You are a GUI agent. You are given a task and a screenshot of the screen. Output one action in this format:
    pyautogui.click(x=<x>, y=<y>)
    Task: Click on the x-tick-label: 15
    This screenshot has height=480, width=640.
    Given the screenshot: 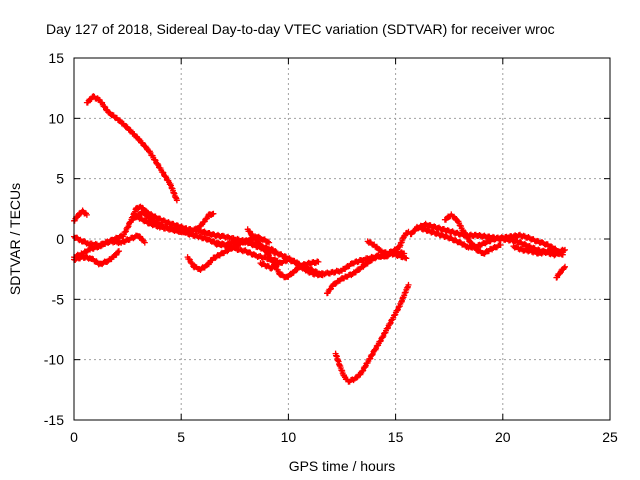 What is the action you would take?
    pyautogui.click(x=396, y=437)
    